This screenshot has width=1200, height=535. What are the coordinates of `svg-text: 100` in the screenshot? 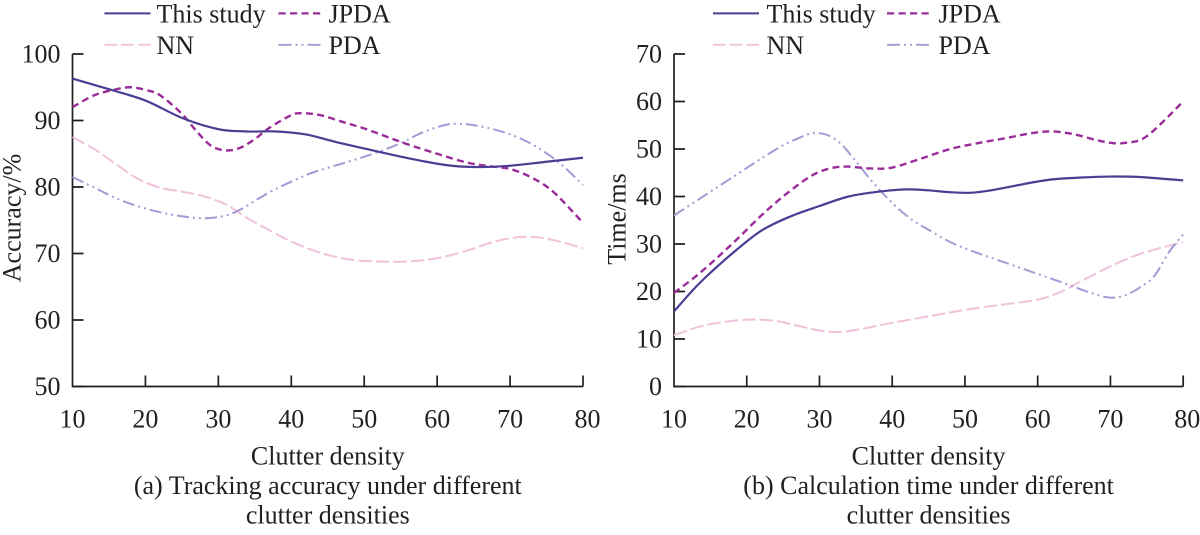 It's located at (41, 54).